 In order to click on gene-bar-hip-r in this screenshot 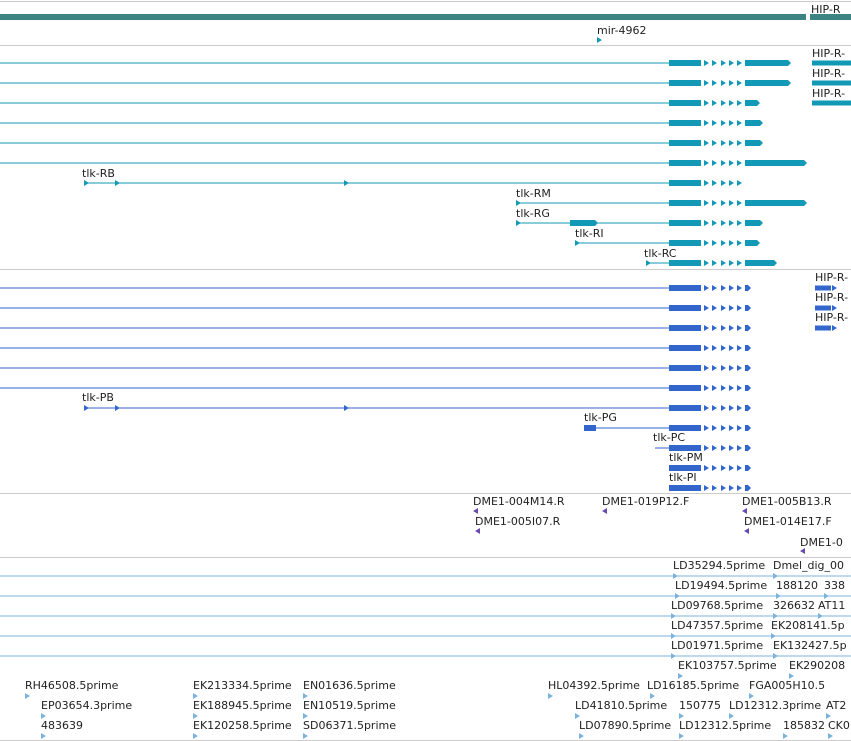, I will do `click(830, 17)`.